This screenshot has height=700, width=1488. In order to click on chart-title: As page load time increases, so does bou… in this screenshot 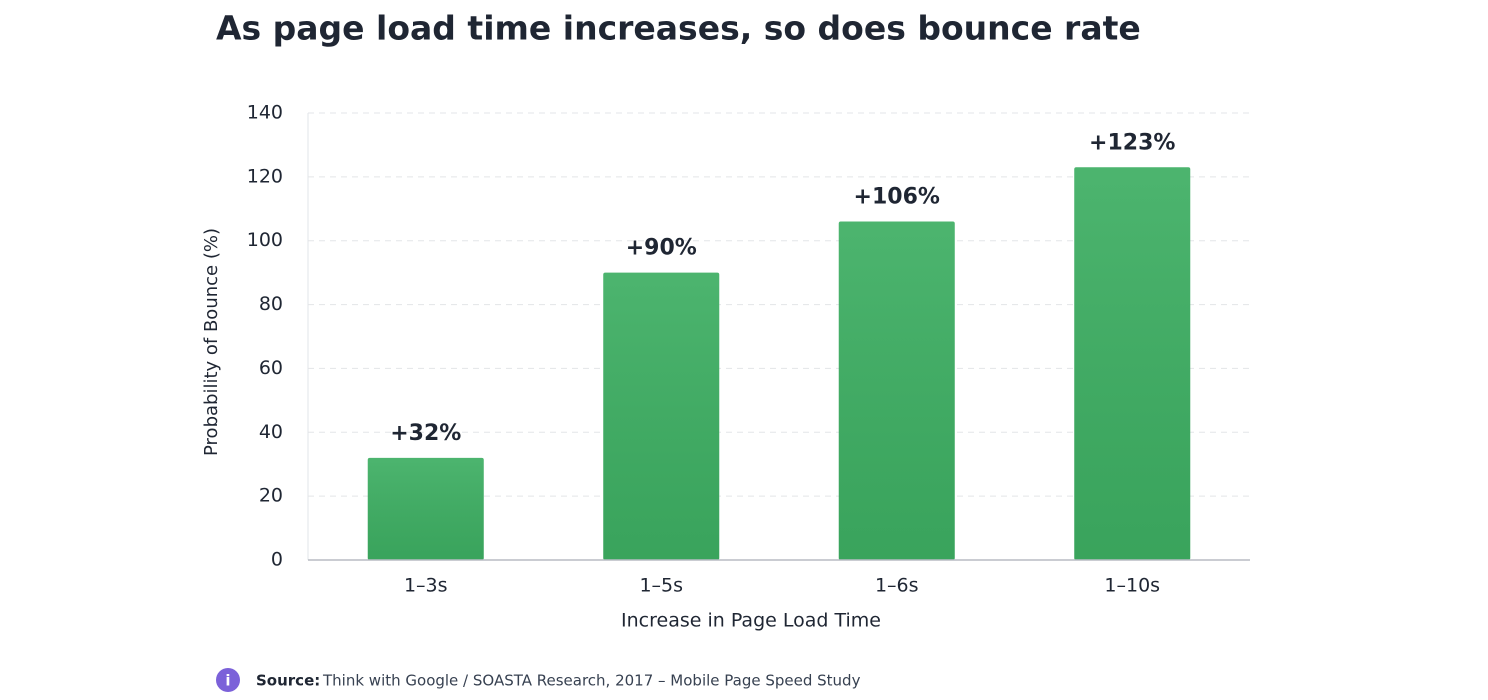, I will do `click(678, 28)`.